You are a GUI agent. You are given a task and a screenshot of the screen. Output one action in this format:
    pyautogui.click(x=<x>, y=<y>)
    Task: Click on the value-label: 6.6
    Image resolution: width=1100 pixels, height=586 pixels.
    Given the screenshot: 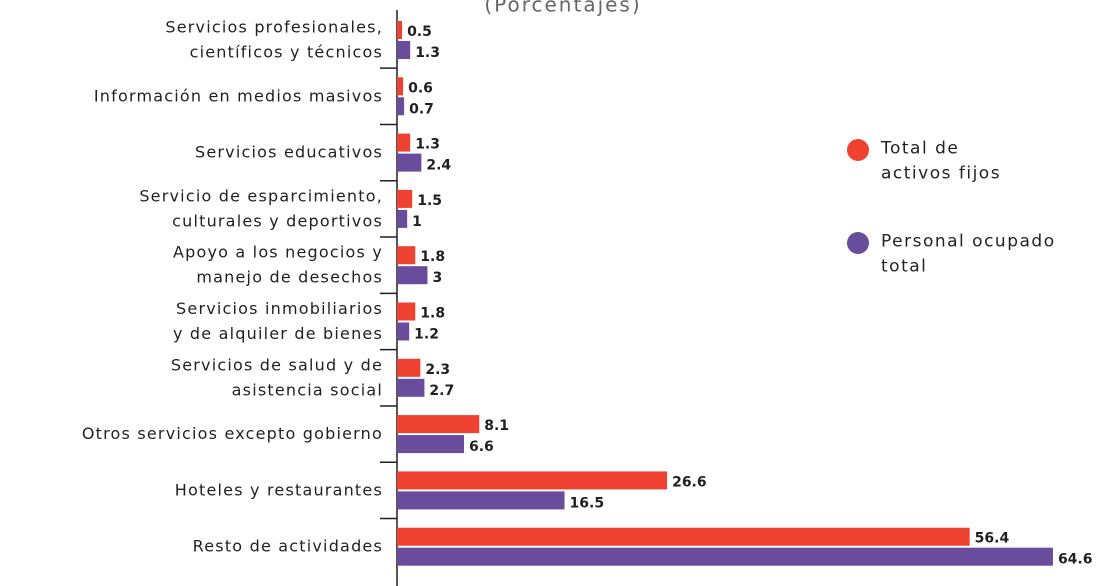 What is the action you would take?
    pyautogui.click(x=481, y=447)
    